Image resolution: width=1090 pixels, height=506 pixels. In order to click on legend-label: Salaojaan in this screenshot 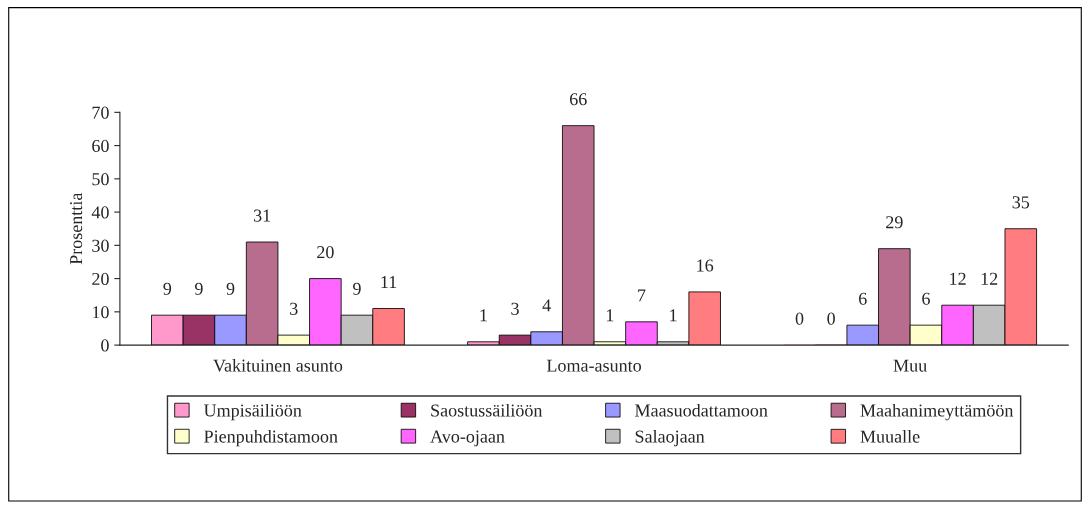, I will do `click(670, 438)`.